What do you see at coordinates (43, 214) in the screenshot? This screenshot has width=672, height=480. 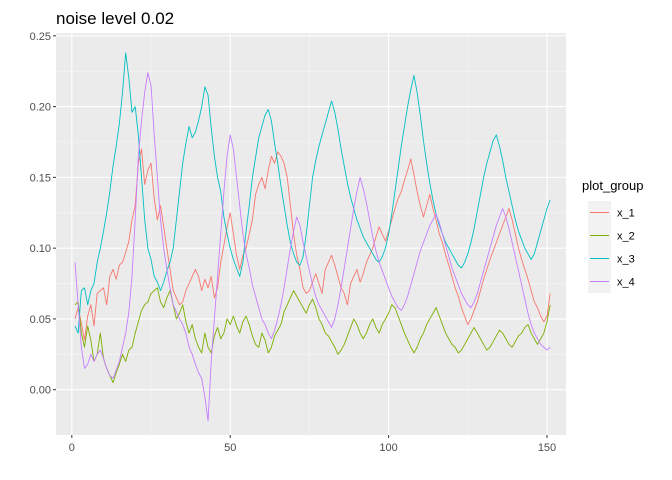 I see `y-axis: 0.00 0.05 0.10 0.15 0.20 0.25` at bounding box center [43, 214].